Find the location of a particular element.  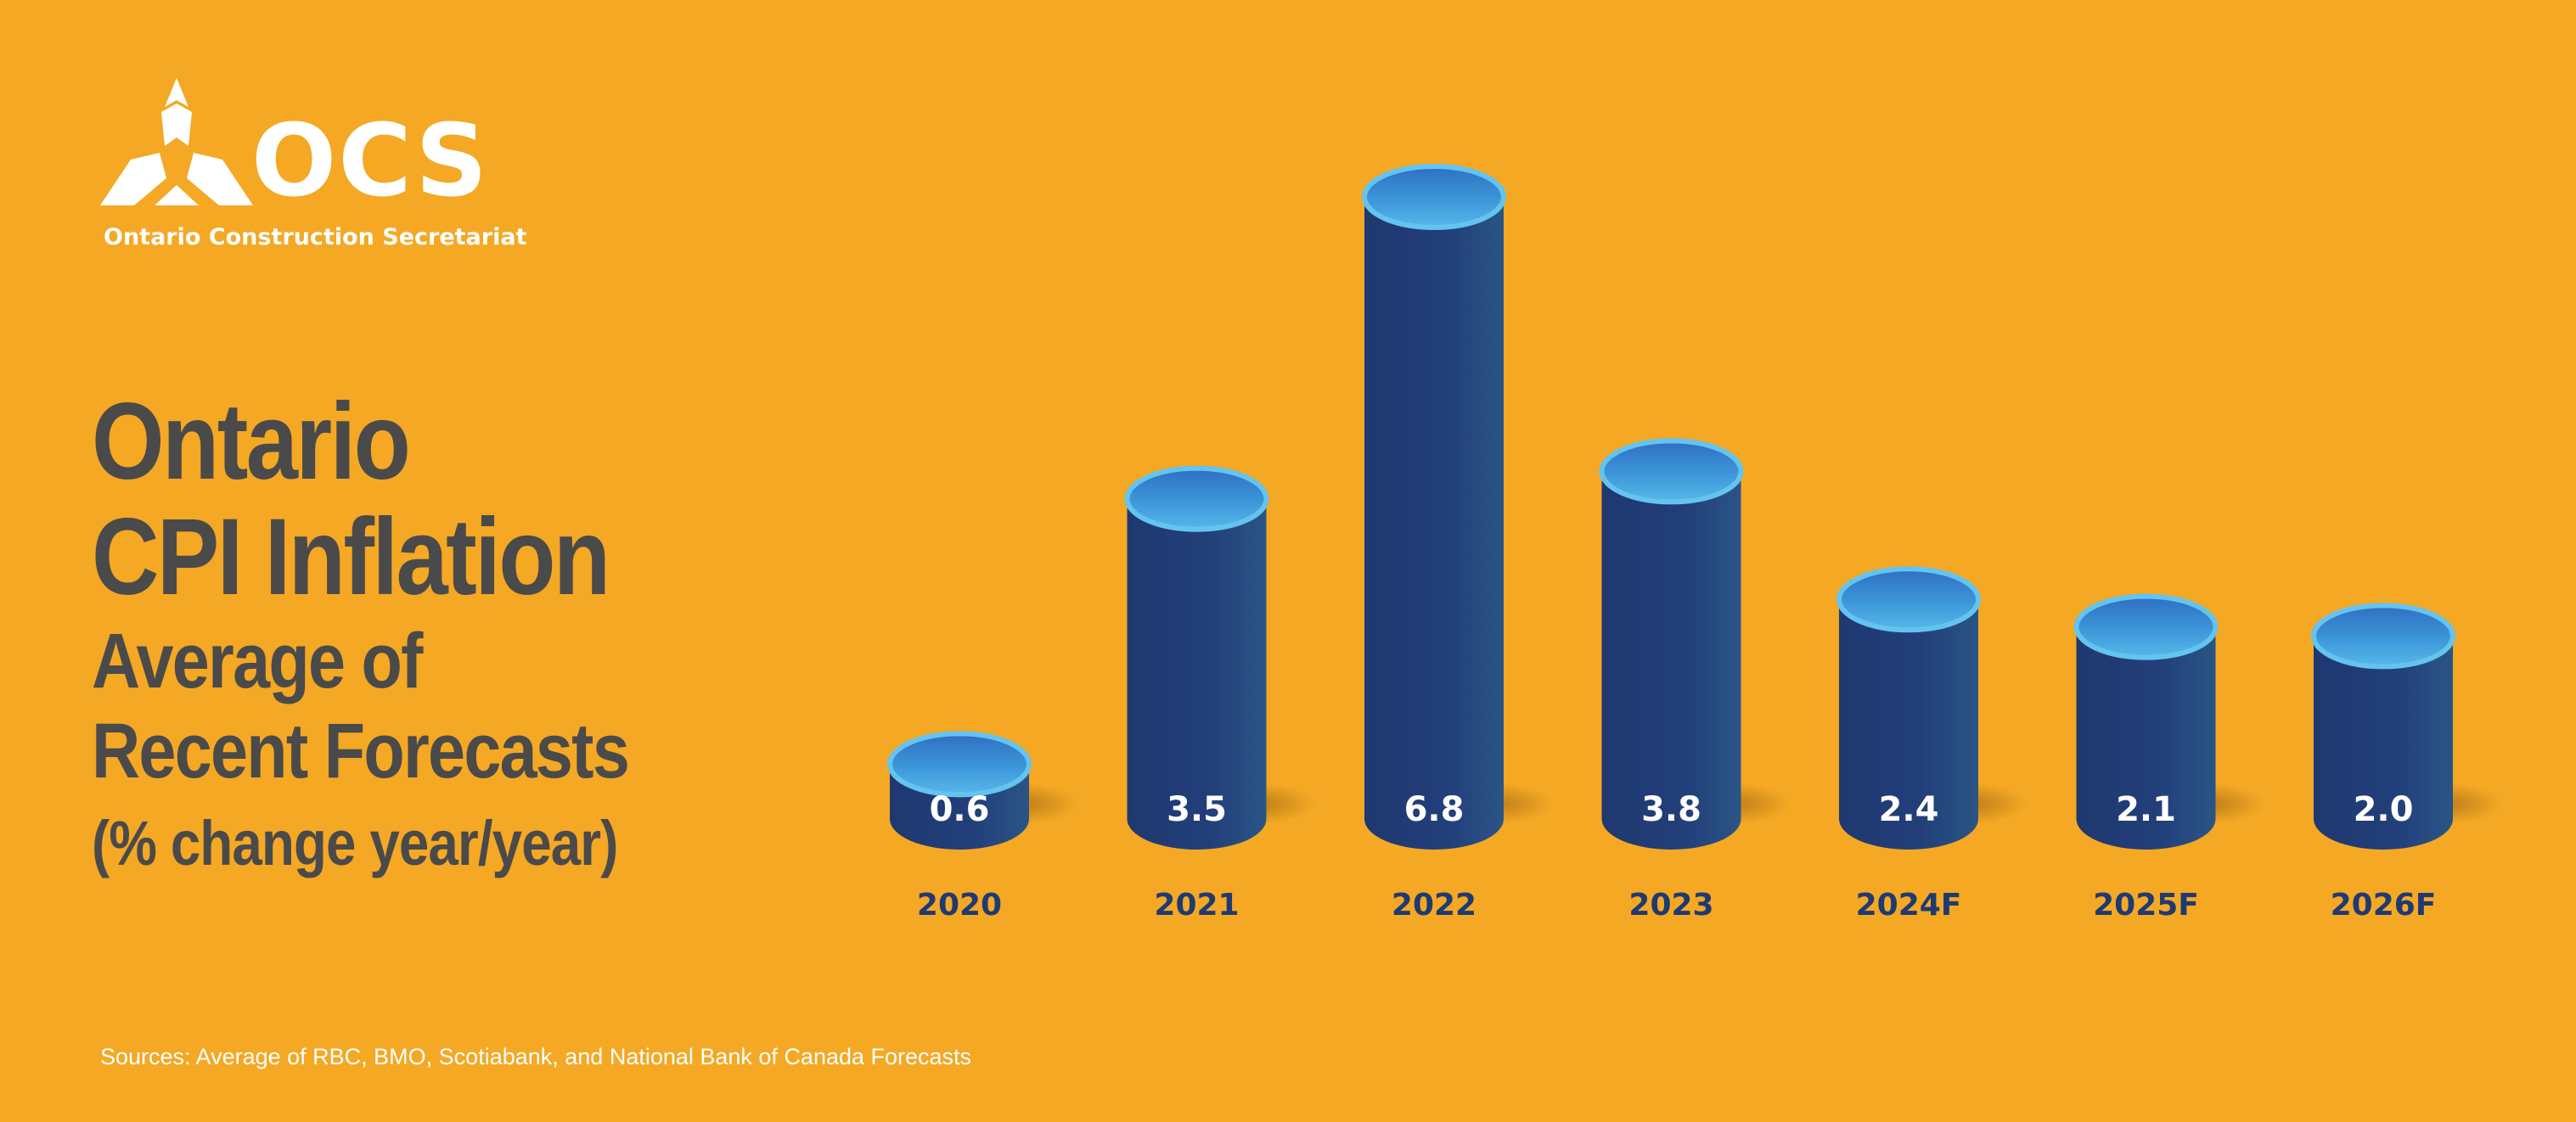

bar-2025F: 2.1 2025F is located at coordinates (2169, 758).